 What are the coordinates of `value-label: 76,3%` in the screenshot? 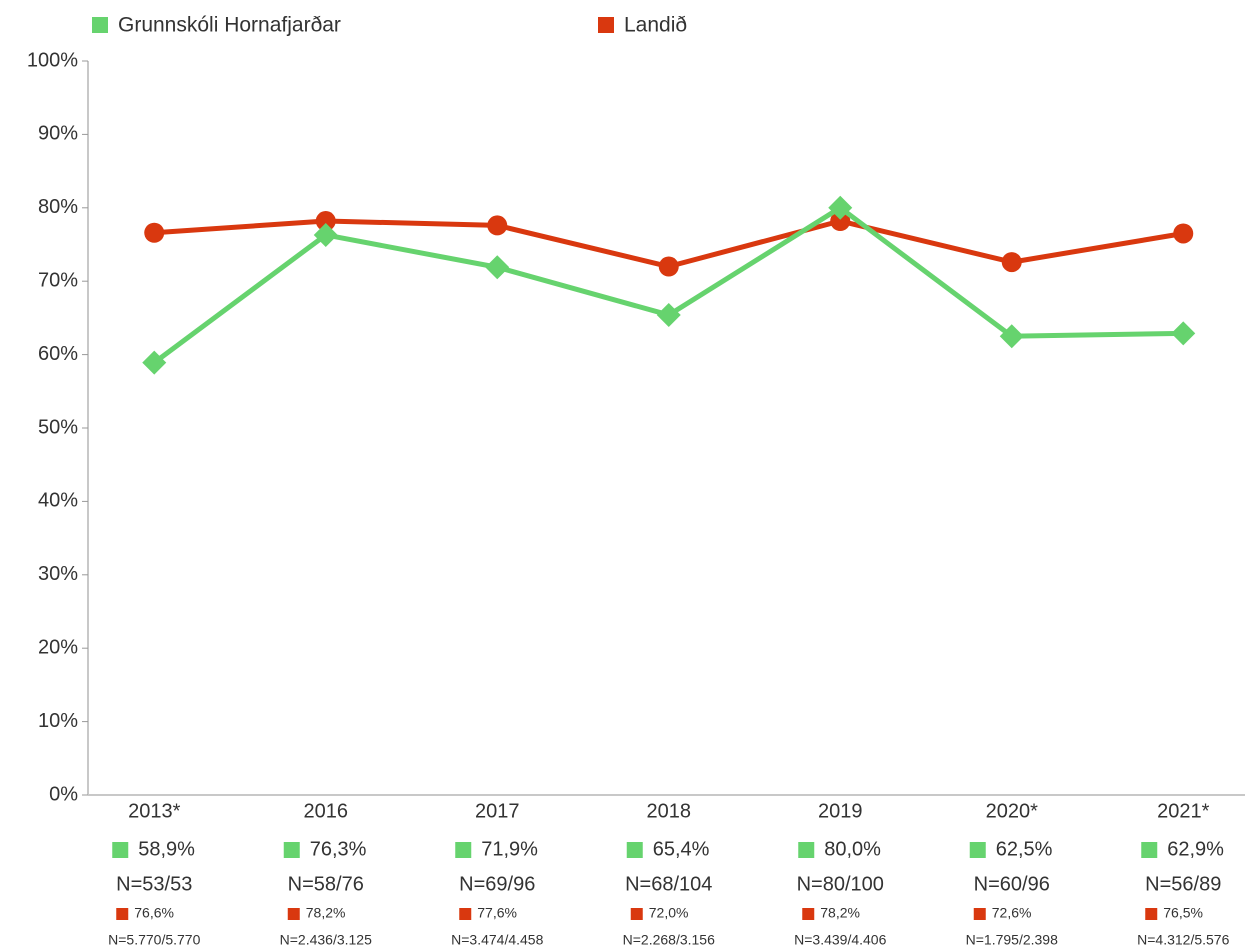 It's located at (338, 849).